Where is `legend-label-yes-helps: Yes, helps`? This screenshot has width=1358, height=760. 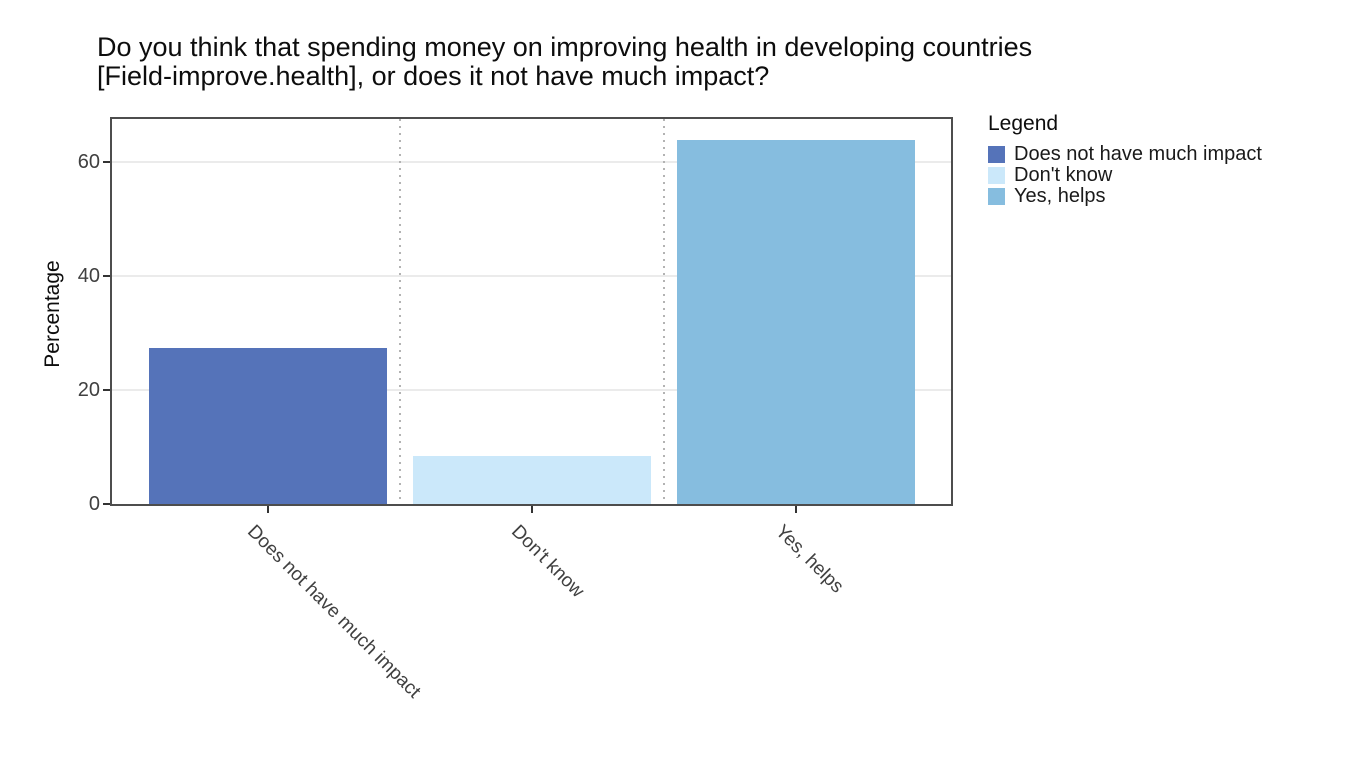
legend-label-yes-helps: Yes, helps is located at coordinates (1060, 196).